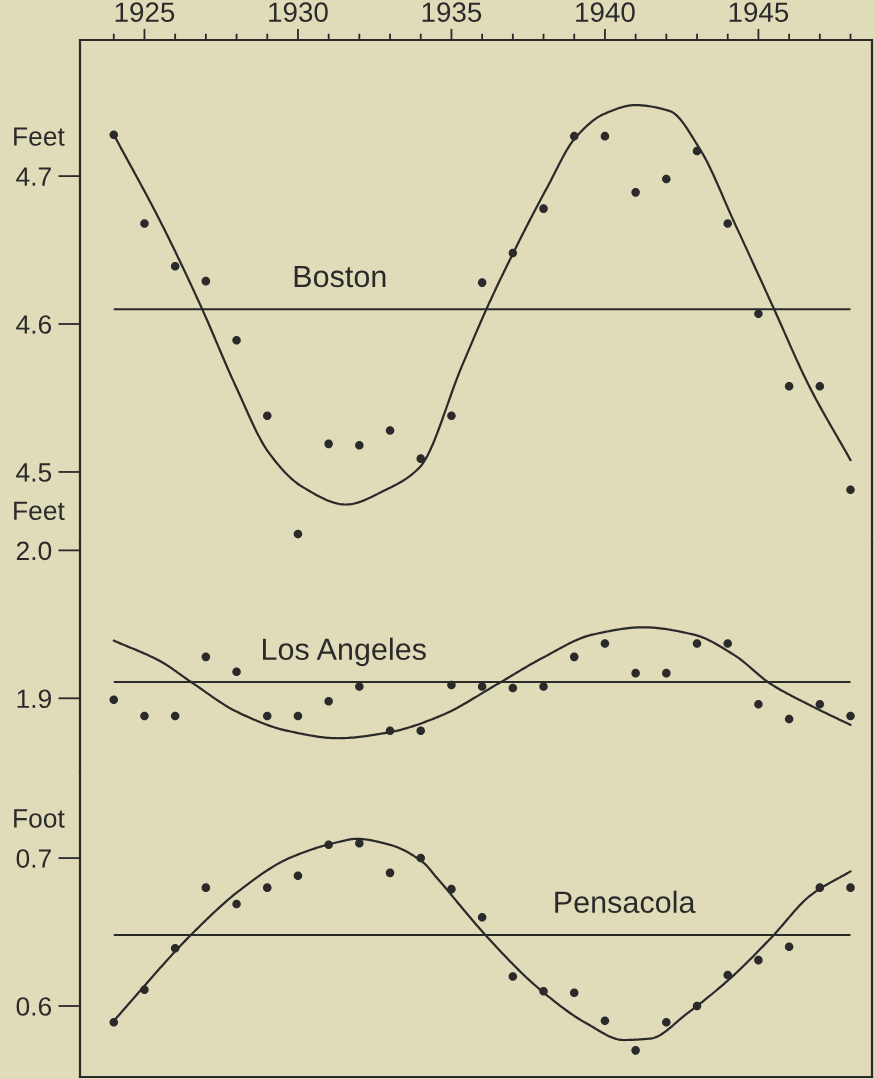  What do you see at coordinates (452, 12) in the screenshot?
I see `x-tick-label: 1935` at bounding box center [452, 12].